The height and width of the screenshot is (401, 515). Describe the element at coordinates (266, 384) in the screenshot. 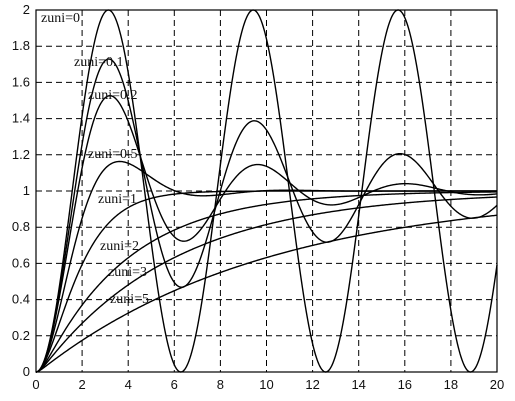

I see `x-tick-label: 10` at that location.